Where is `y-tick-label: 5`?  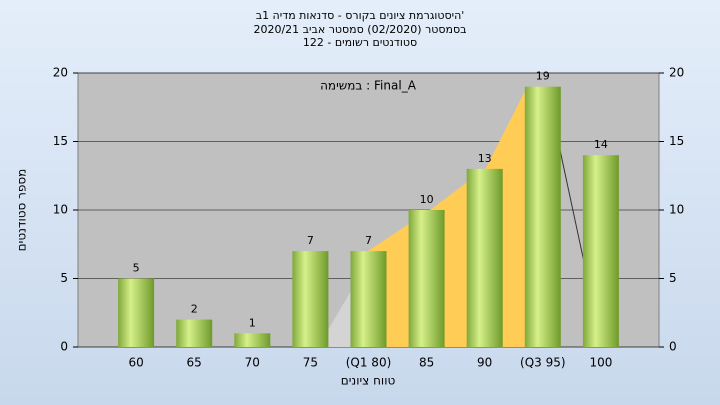 y-tick-label: 5 is located at coordinates (64, 278).